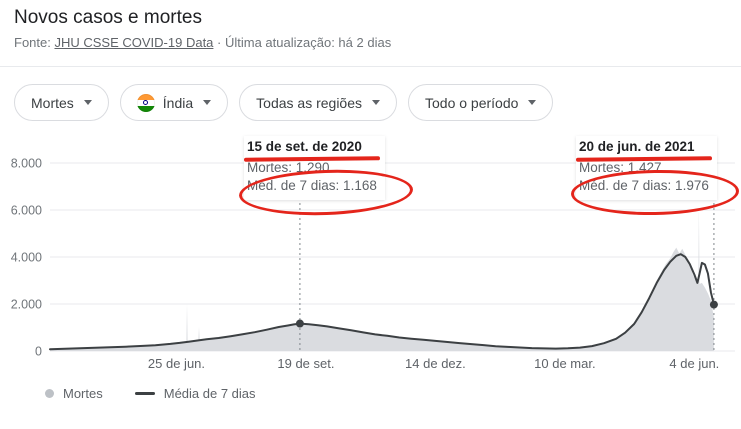  What do you see at coordinates (564, 363) in the screenshot?
I see `x-axis-label: 10 de mar.` at bounding box center [564, 363].